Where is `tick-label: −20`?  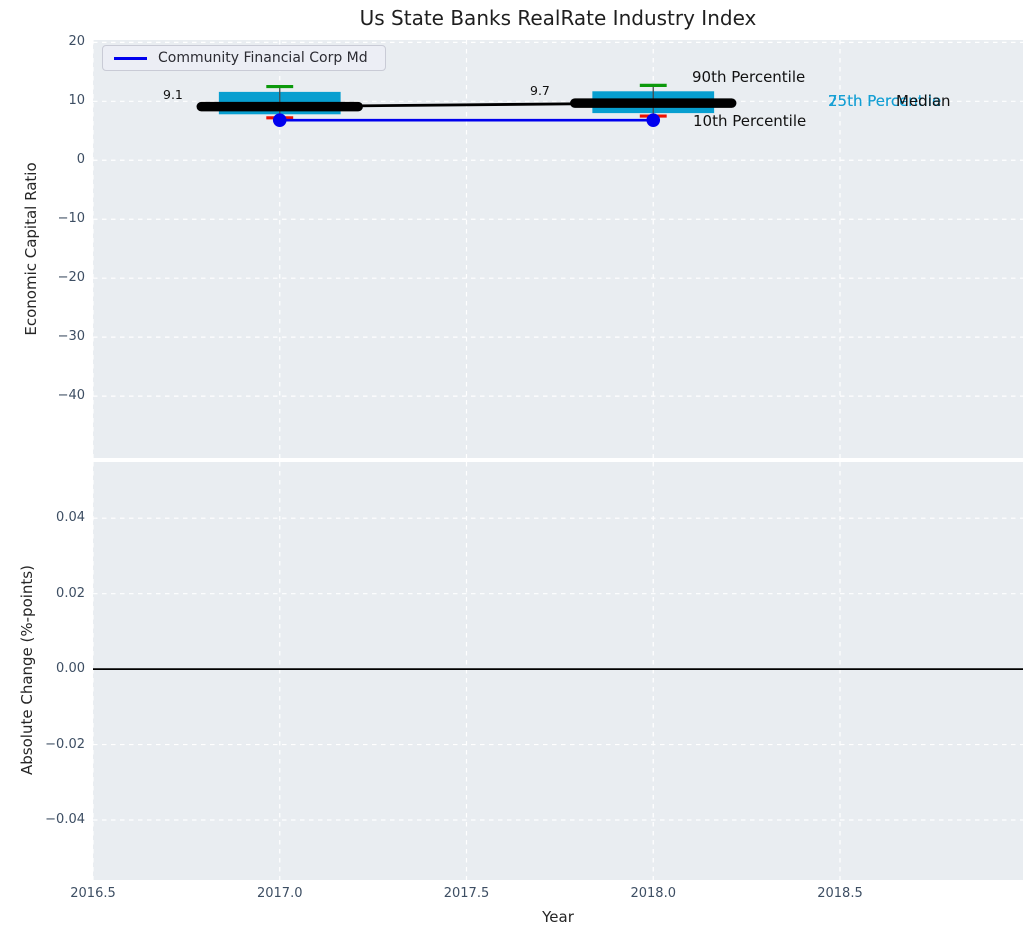 tick-label: −20 is located at coordinates (71, 278).